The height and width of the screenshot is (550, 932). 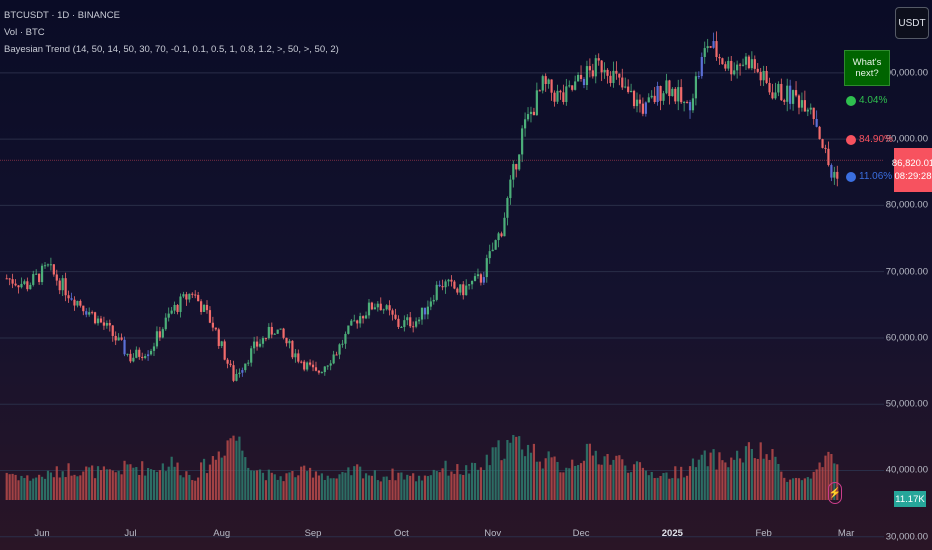 What do you see at coordinates (906, 139) in the screenshot?
I see `price-tick-label: 90,000.00` at bounding box center [906, 139].